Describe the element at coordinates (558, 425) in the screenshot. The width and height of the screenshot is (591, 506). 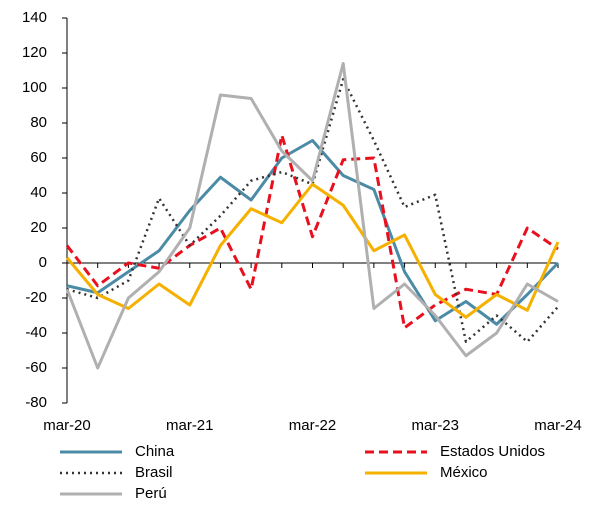
I see `x-tick-label: mar-24` at that location.